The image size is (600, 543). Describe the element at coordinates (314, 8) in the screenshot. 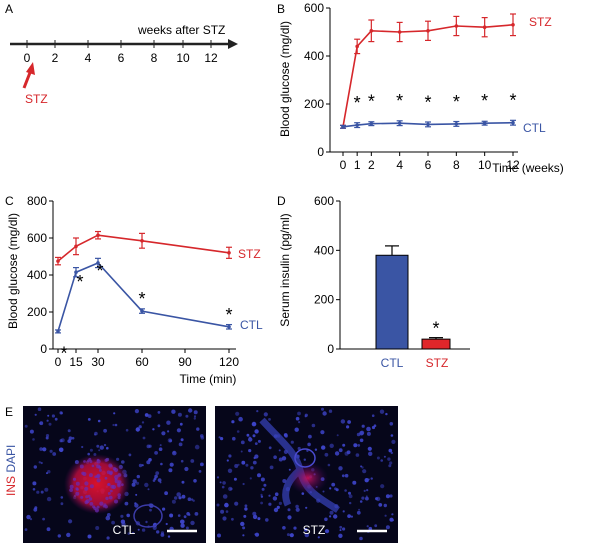

I see `B-y-tick-label: 600` at that location.